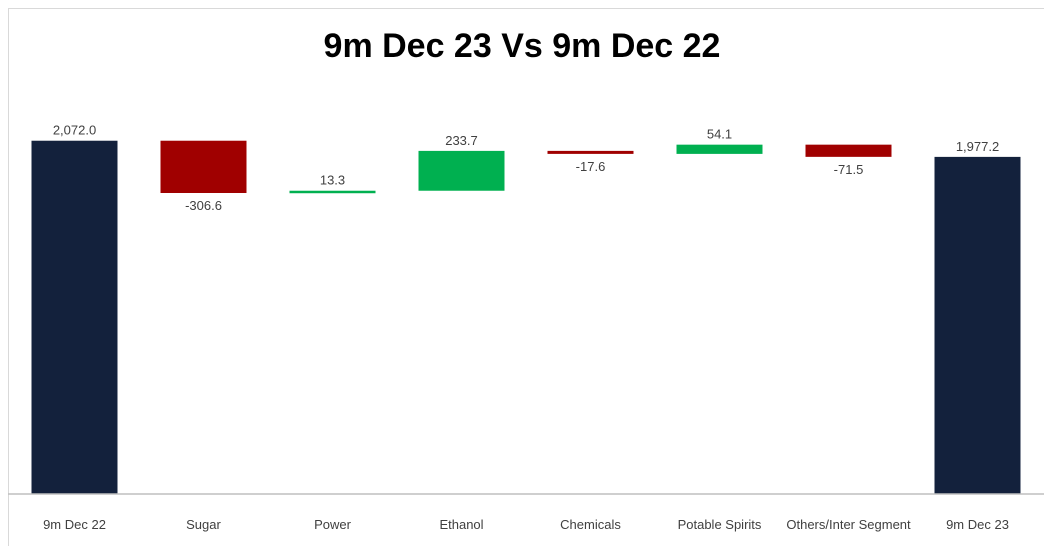  What do you see at coordinates (461, 170) in the screenshot?
I see `bar-ethanol` at bounding box center [461, 170].